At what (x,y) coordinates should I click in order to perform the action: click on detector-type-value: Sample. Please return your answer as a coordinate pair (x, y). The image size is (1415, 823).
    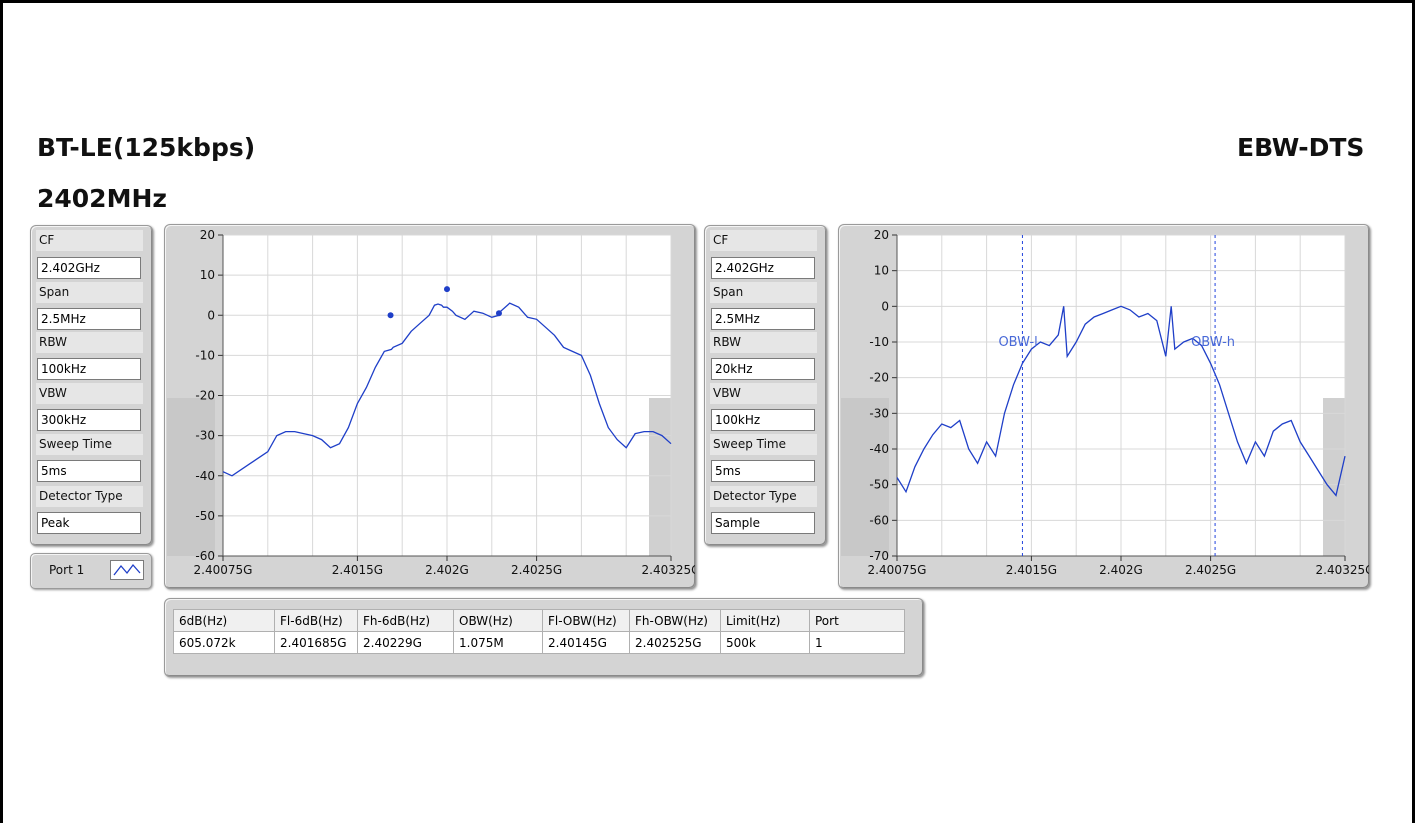
    Looking at the image, I should click on (763, 523).